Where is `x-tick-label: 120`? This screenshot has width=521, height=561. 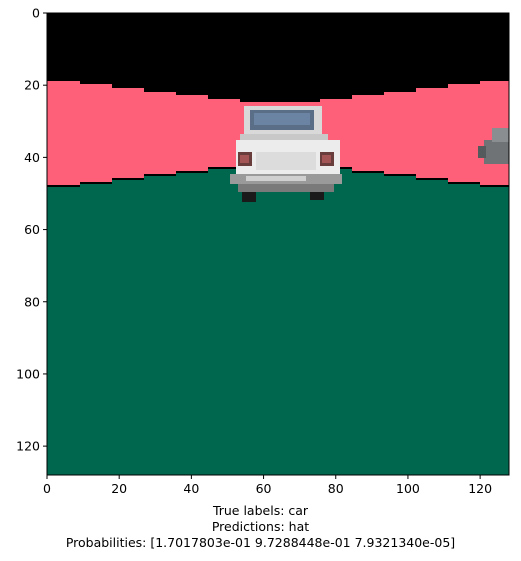
x-tick-label: 120 is located at coordinates (480, 488).